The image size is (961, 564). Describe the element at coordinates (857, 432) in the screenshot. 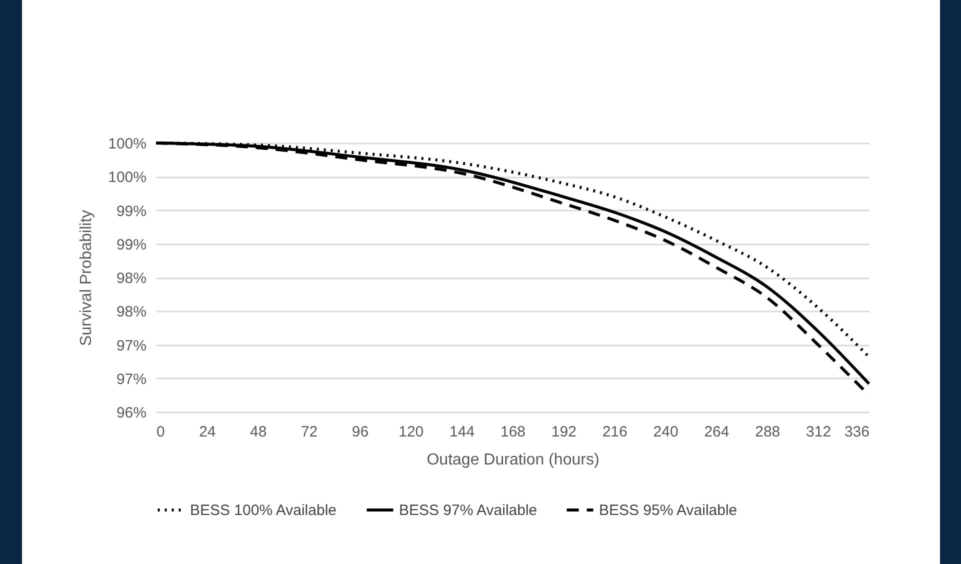

I see `x-tick-label: 336` at that location.